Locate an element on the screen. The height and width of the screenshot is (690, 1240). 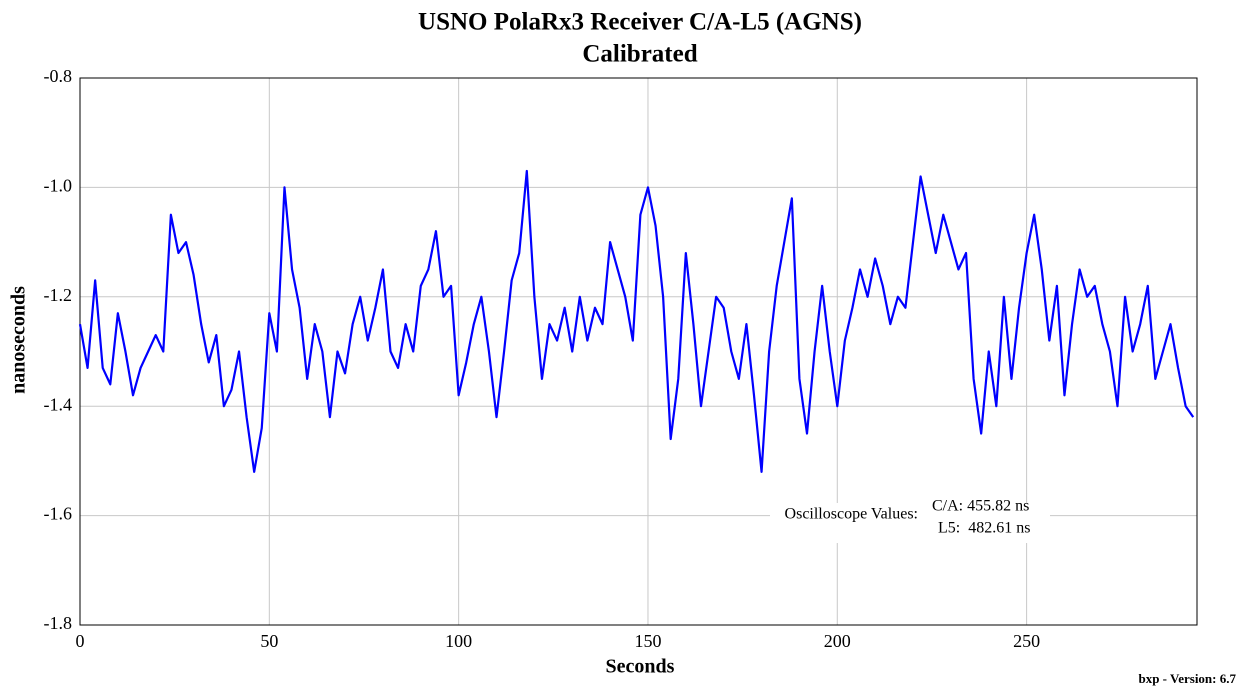
x-tick-label: 100 is located at coordinates (458, 641).